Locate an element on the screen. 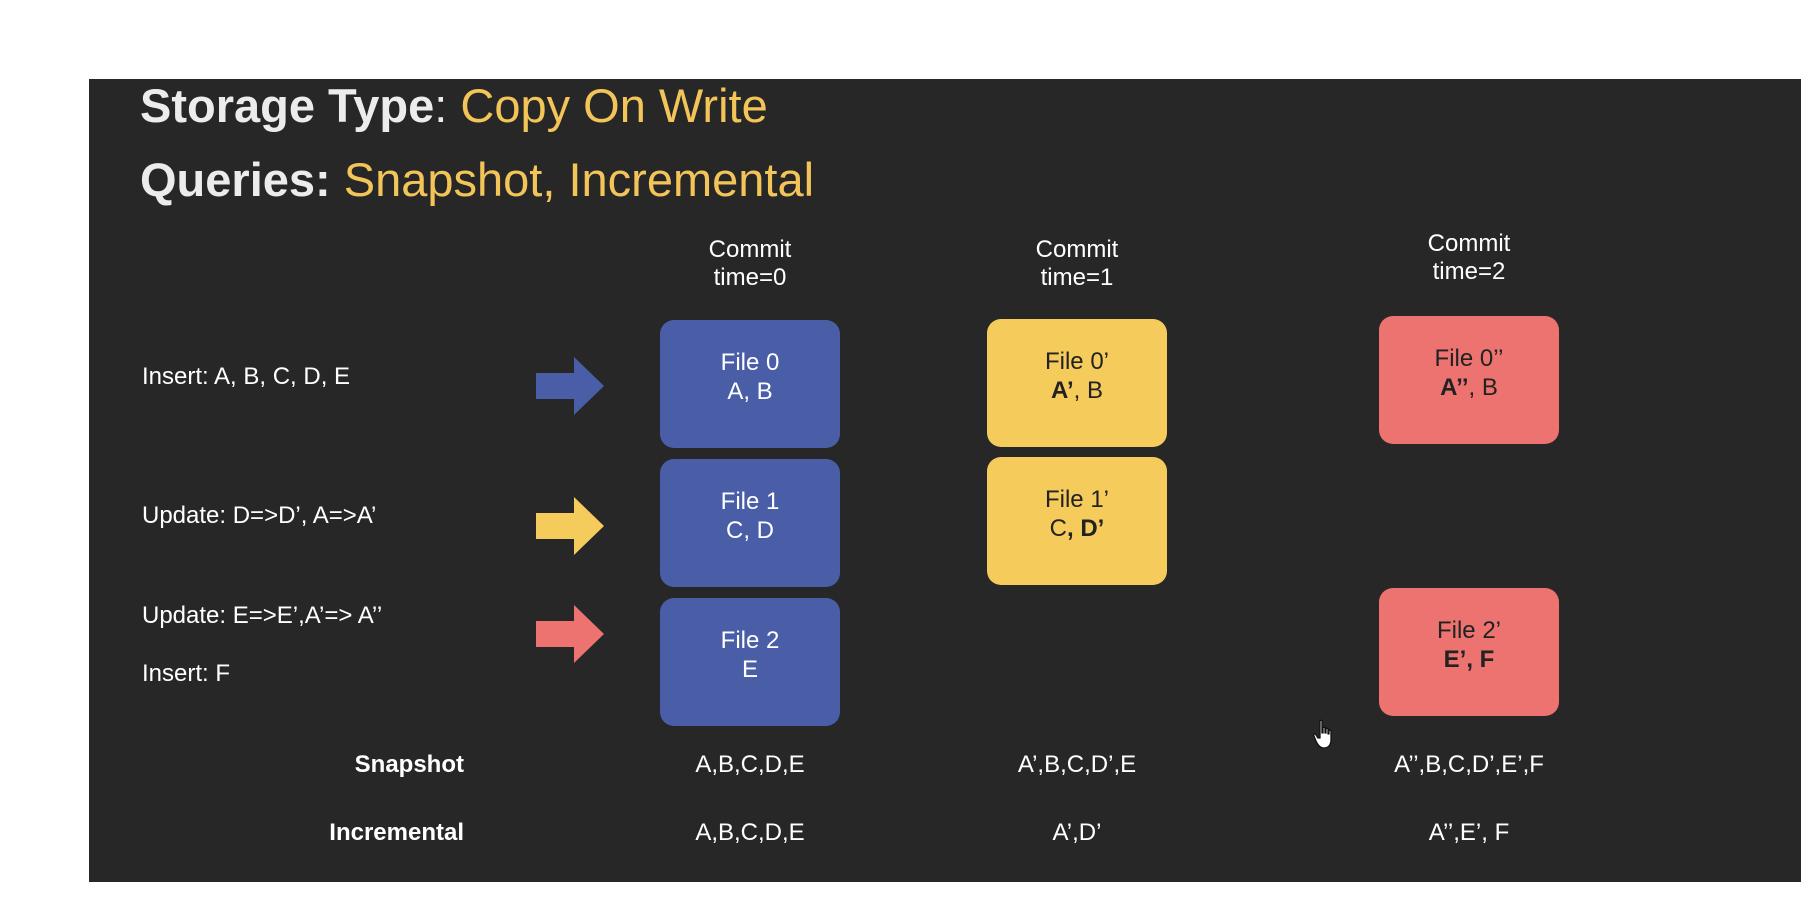  file-0-commit-0: File 0 A, B is located at coordinates (750, 384).